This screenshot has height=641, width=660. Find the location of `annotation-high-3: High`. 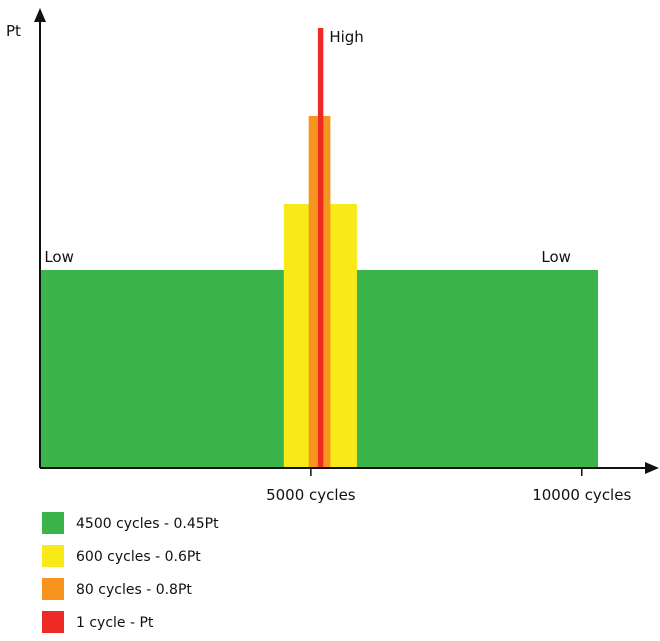

annotation-high-3: High is located at coordinates (346, 37).